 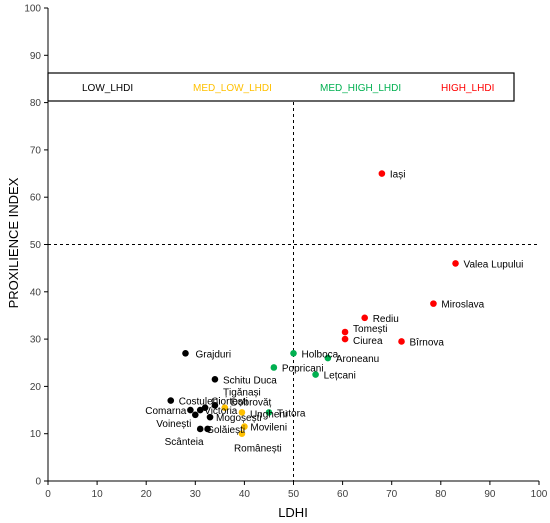 I want to click on legend-entry: LOW_LHDI, so click(x=107, y=88).